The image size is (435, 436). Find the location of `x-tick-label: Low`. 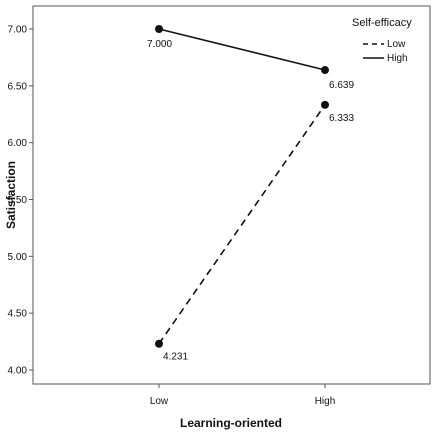

x-tick-label: Low is located at coordinates (159, 401).